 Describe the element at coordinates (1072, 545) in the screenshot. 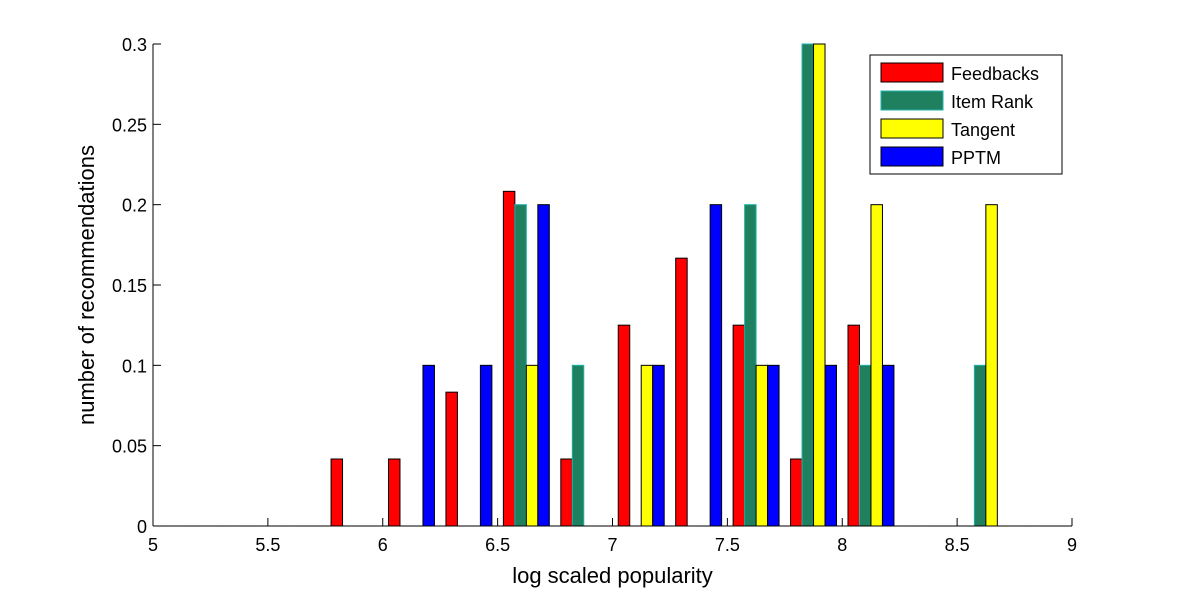

I see `x-tick-label: 9` at that location.